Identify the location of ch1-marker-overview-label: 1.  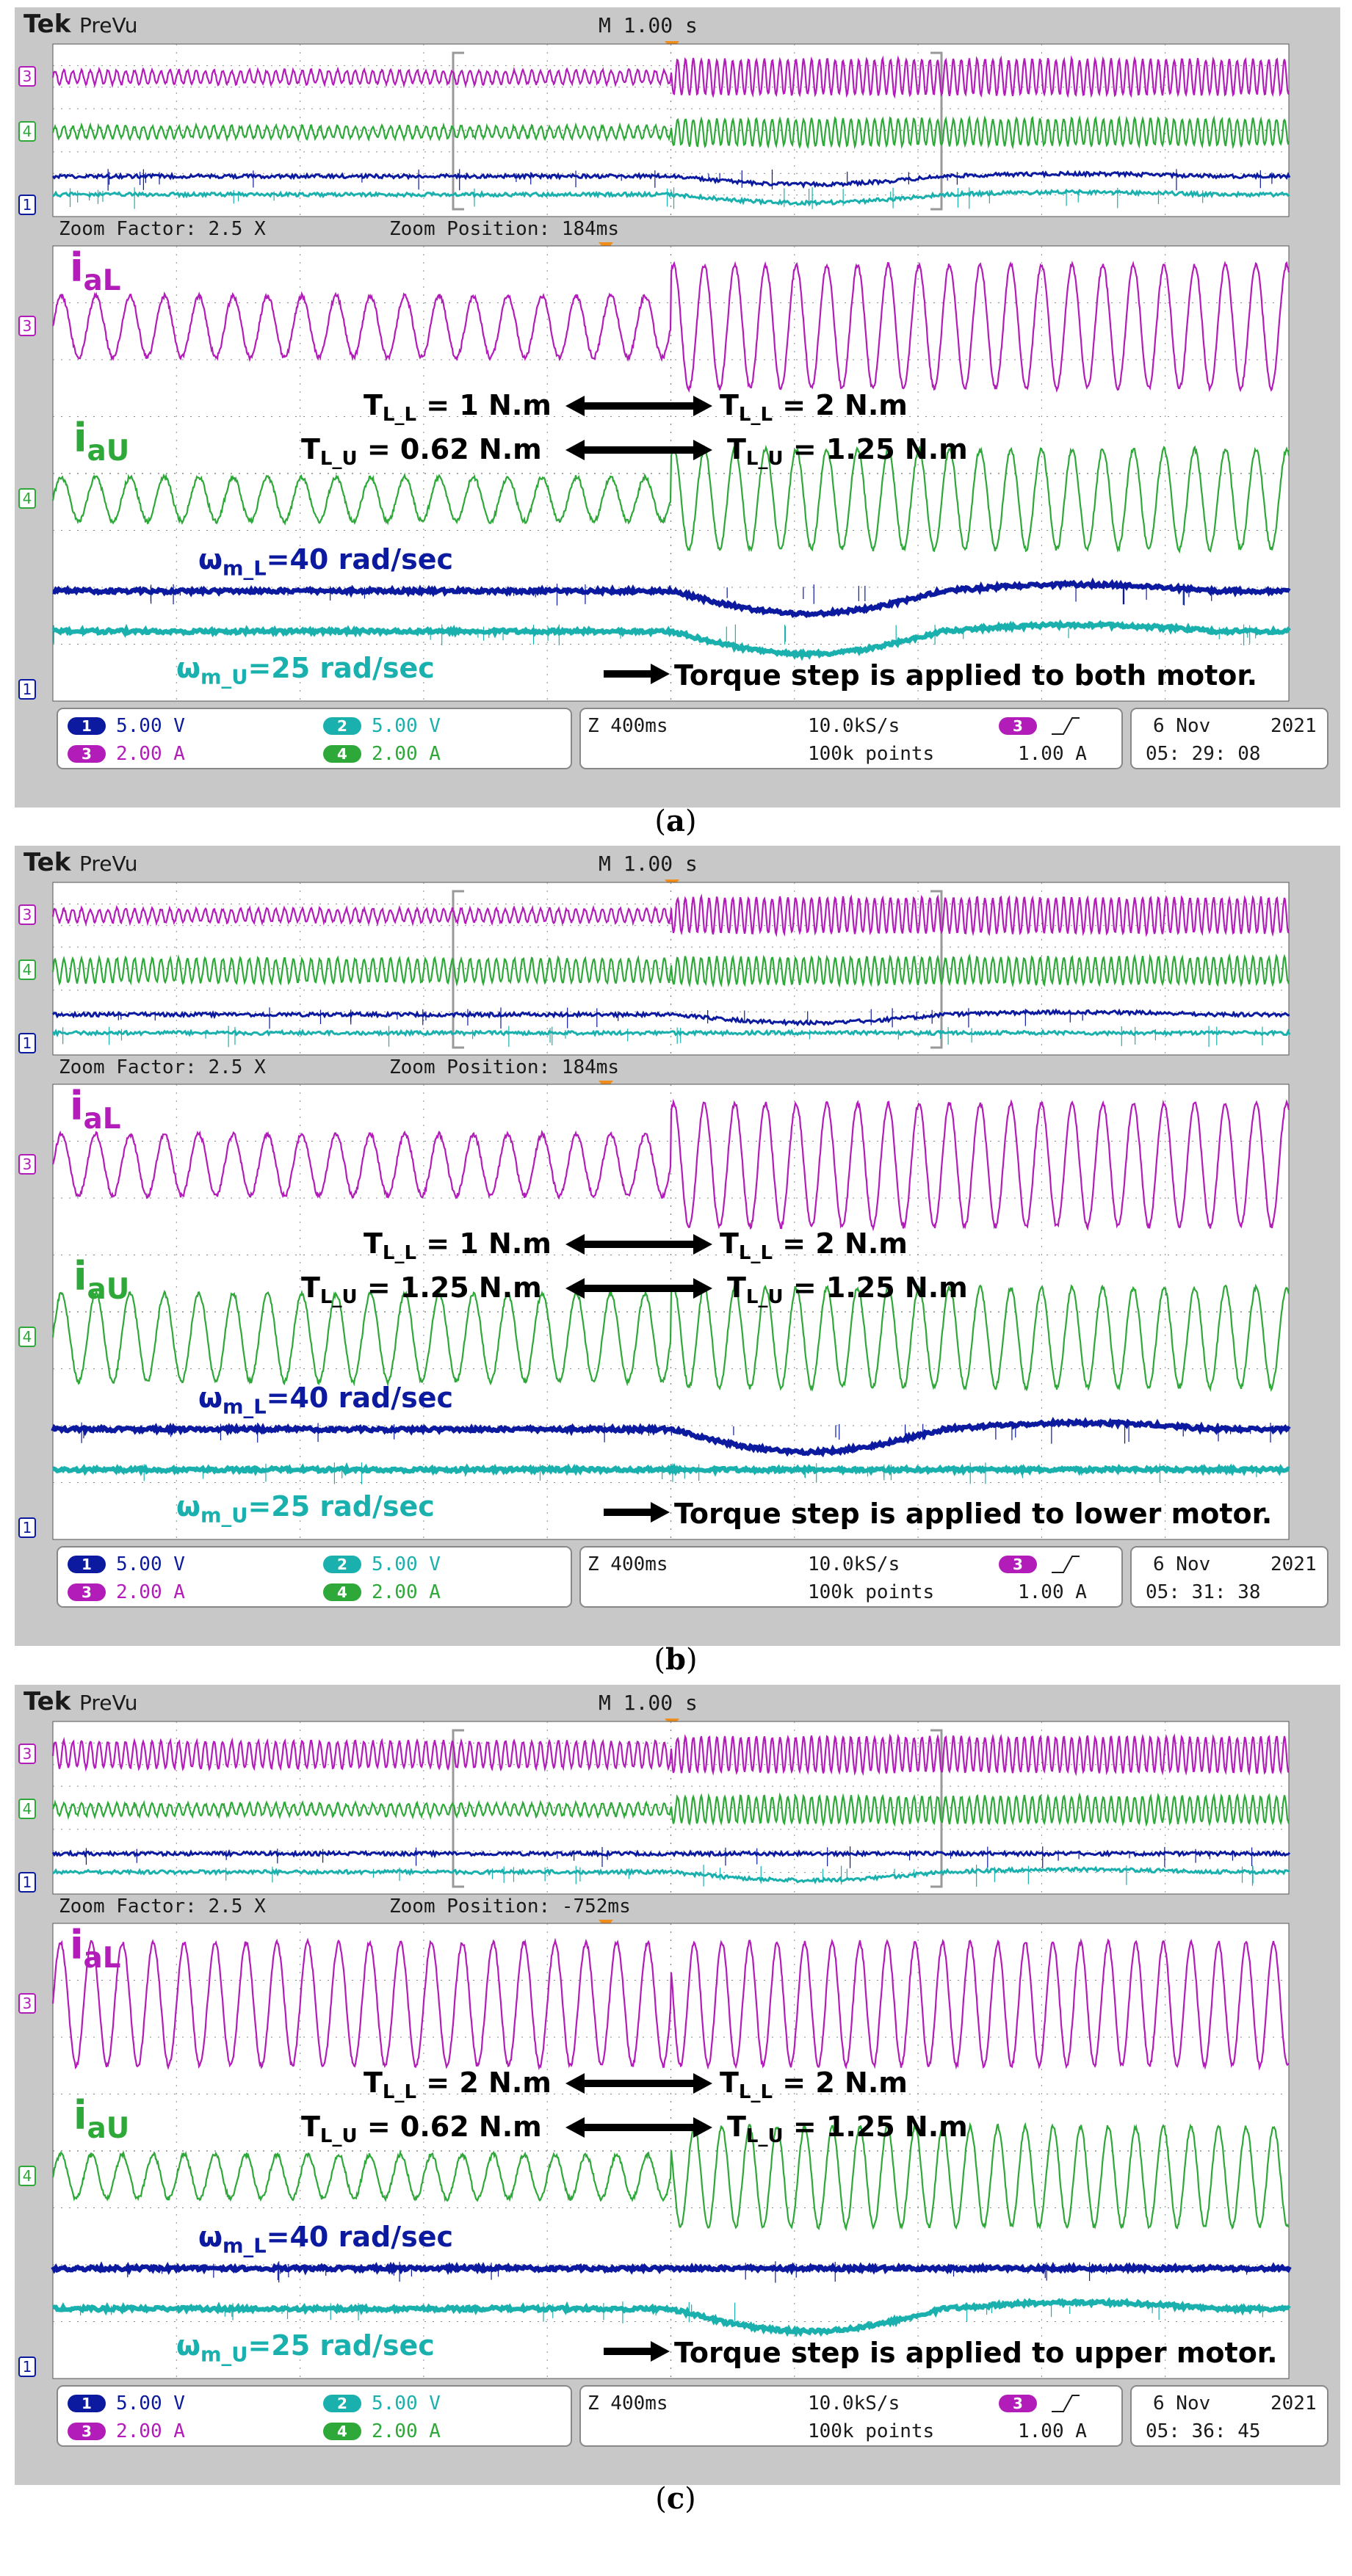
(28, 1043).